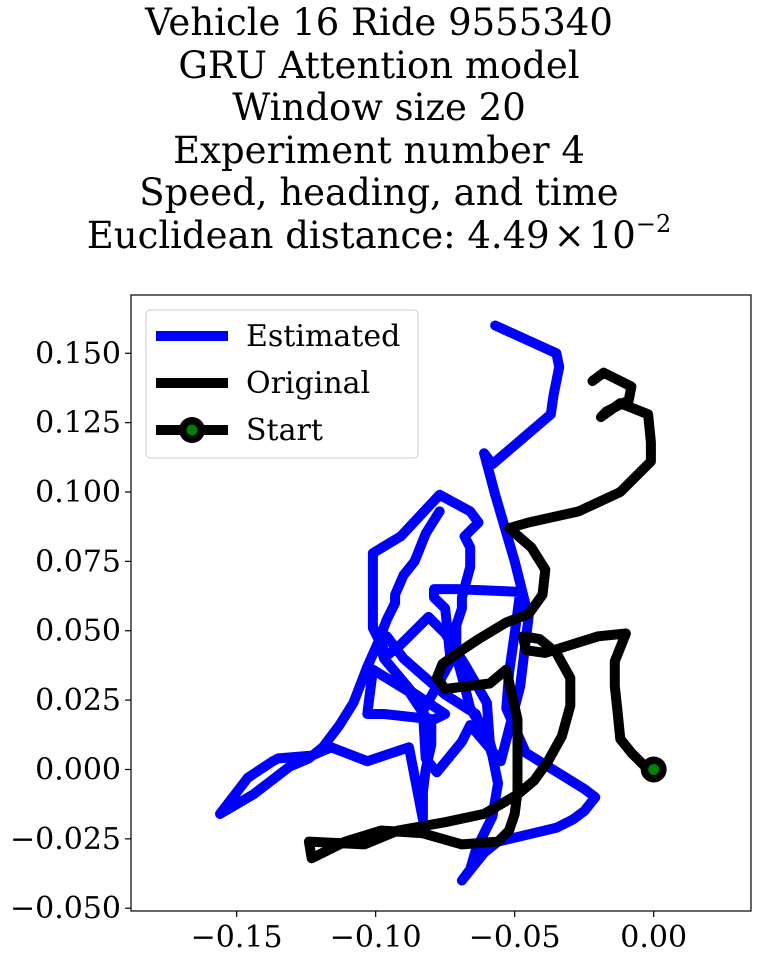 Image resolution: width=758 pixels, height=957 pixels. What do you see at coordinates (284, 430) in the screenshot?
I see `legend-label-start: Start` at bounding box center [284, 430].